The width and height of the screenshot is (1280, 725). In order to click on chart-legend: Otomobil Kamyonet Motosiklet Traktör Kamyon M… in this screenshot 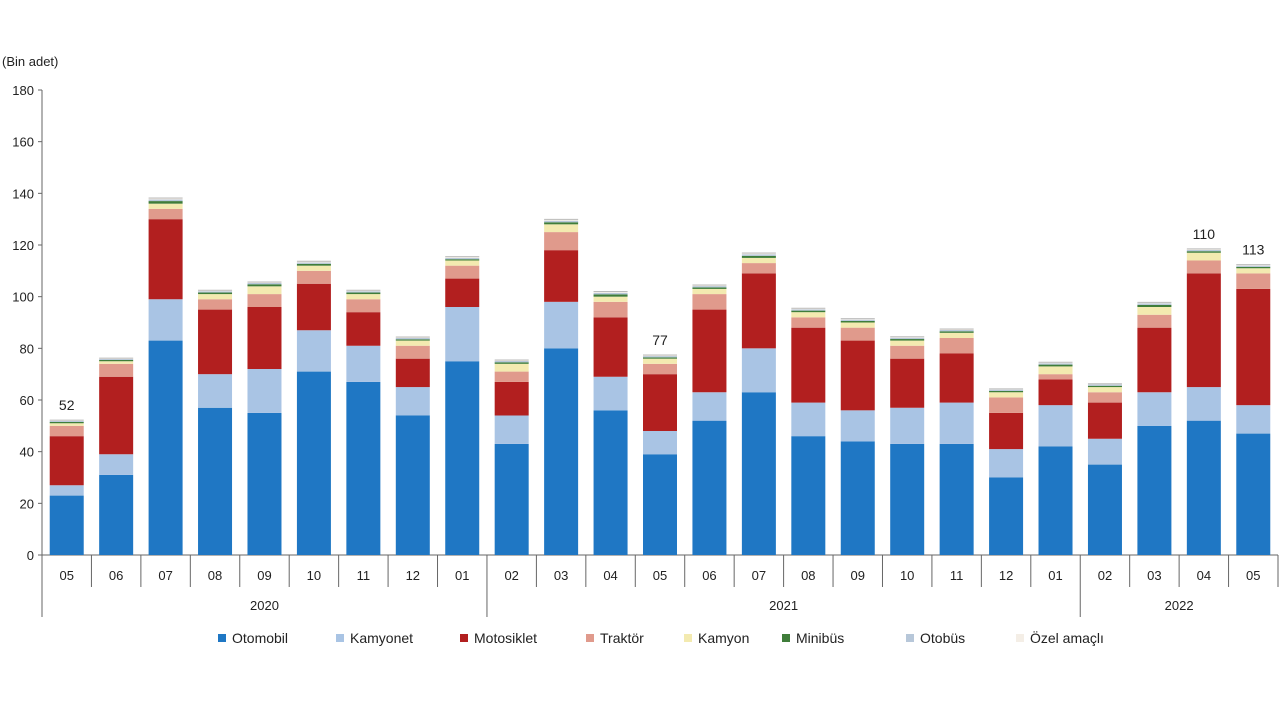, I will do `click(640, 642)`.